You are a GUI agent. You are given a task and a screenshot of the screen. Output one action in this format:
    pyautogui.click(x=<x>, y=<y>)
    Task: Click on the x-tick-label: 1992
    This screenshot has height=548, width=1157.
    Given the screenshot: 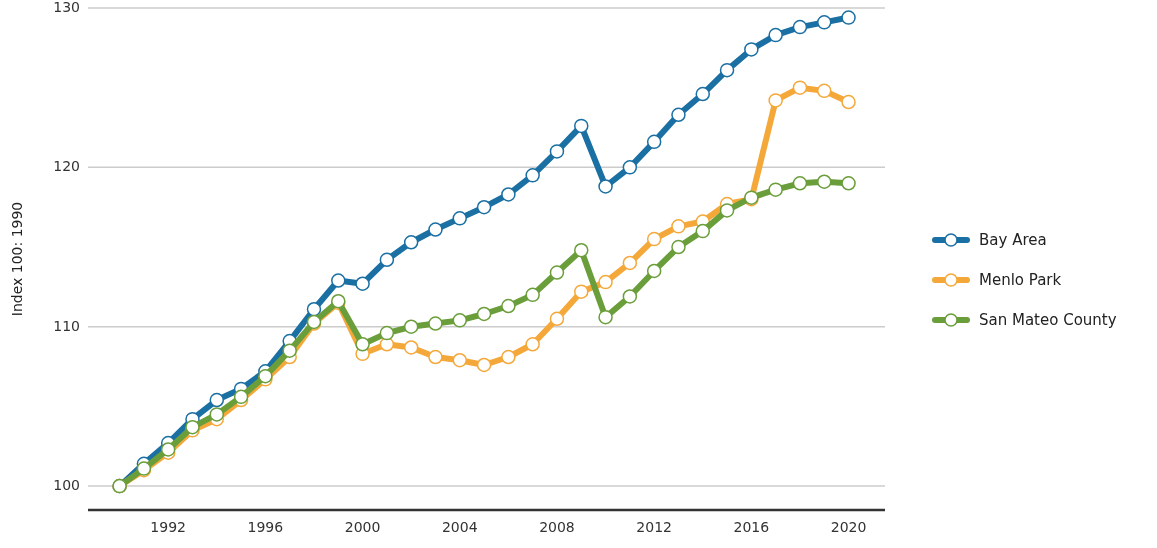 What is the action you would take?
    pyautogui.click(x=168, y=527)
    